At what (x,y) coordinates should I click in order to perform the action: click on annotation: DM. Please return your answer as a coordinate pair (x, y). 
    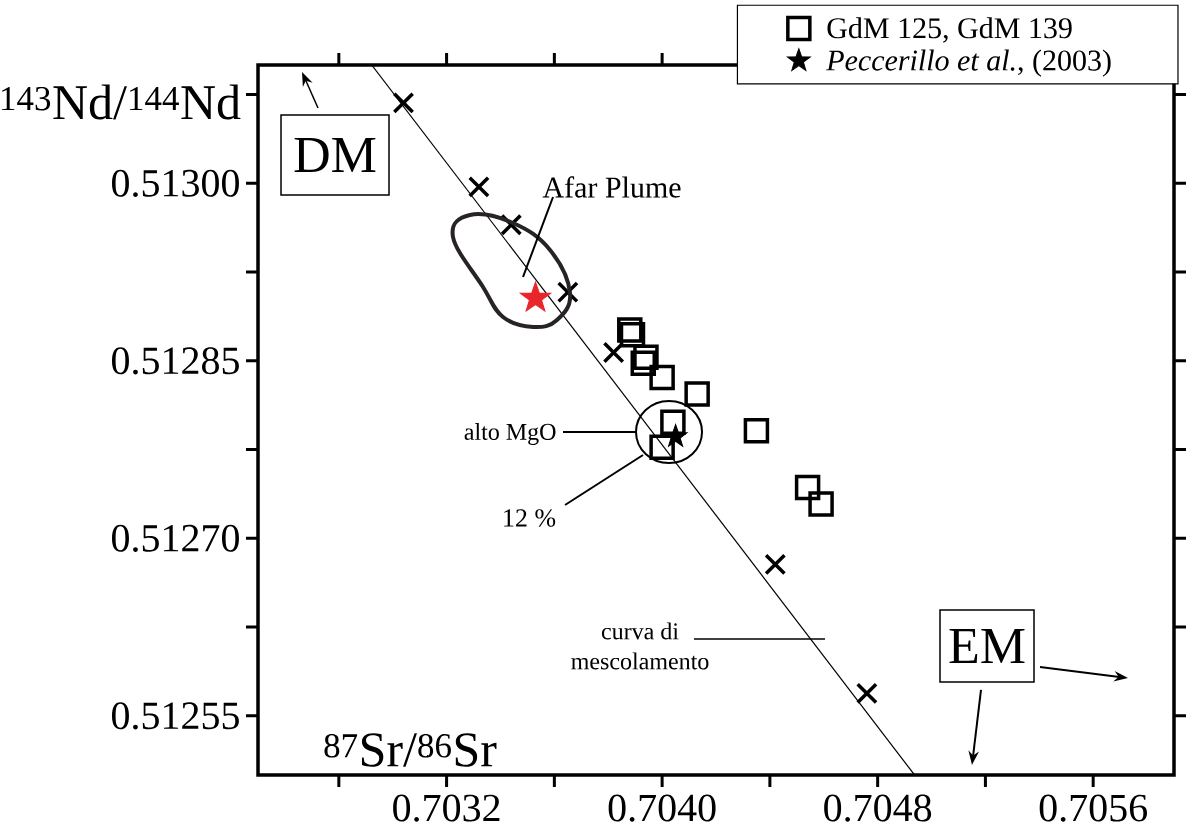
    Looking at the image, I should click on (335, 155).